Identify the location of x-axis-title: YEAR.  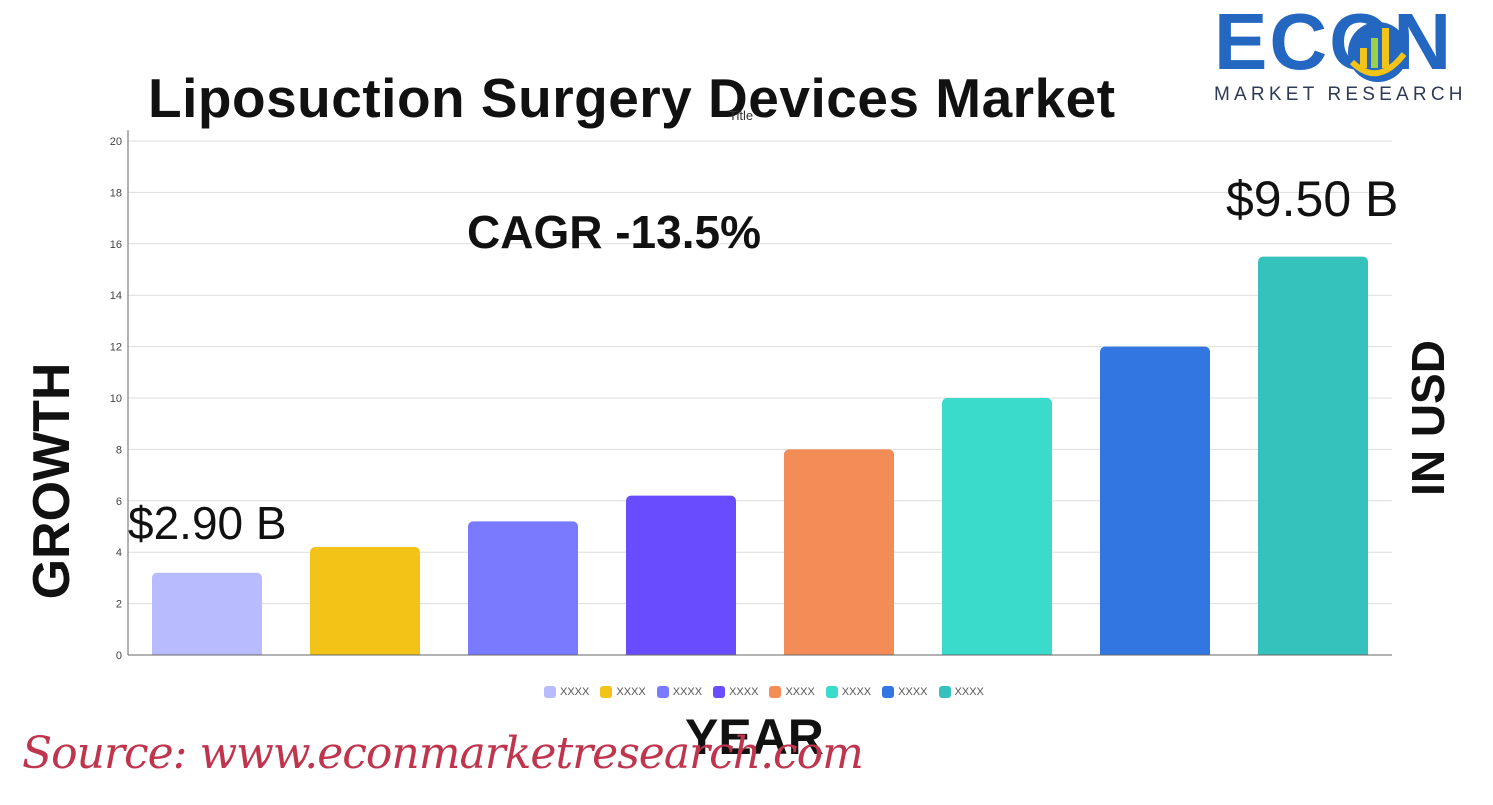
(754, 737).